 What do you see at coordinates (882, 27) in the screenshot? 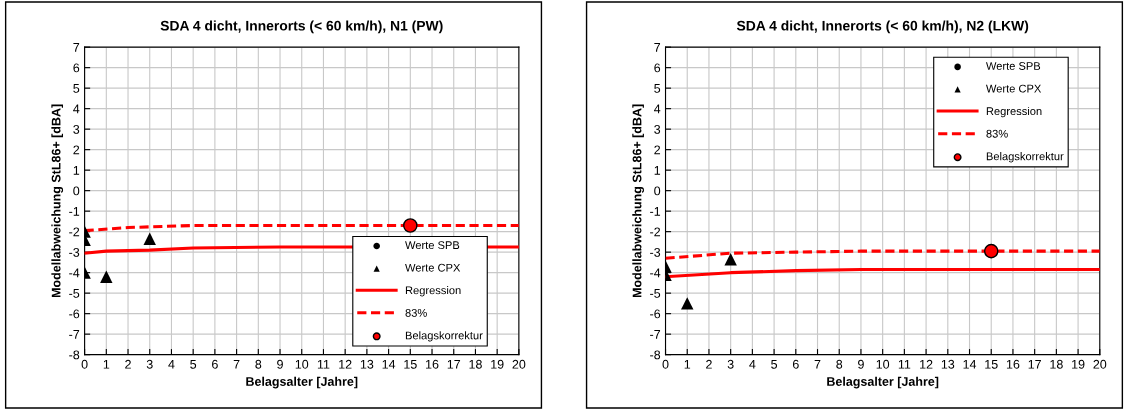
I see `chart-title: SDA 4 dicht, Innerorts (< 60 km/h), N2 (LKW)` at bounding box center [882, 27].